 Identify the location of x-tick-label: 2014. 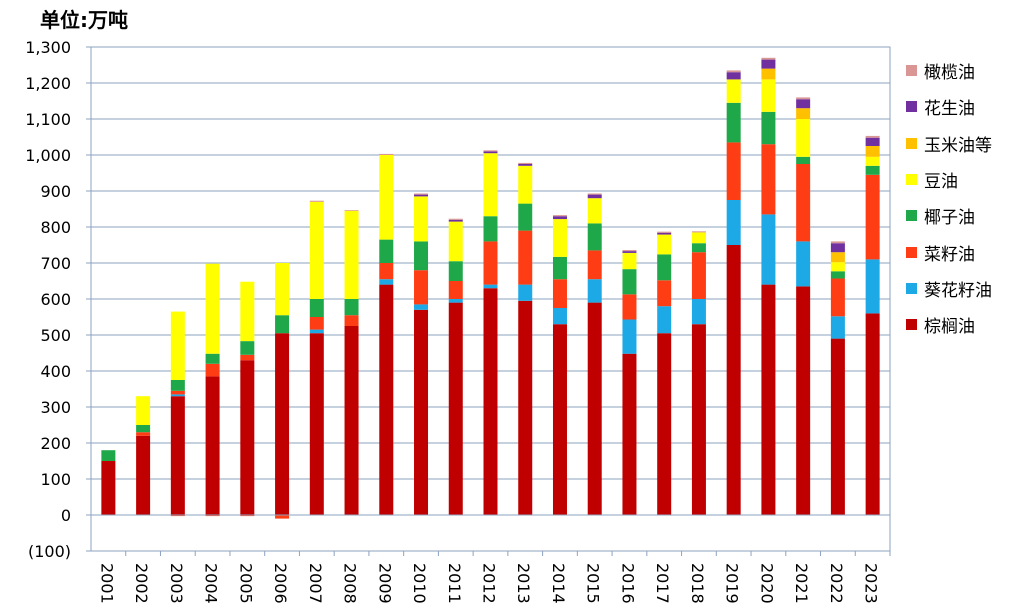
(558, 583).